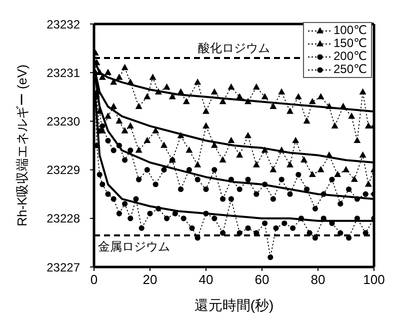 The height and width of the screenshot is (322, 402). I want to click on y-tick-label: 23231, so click(63, 73).